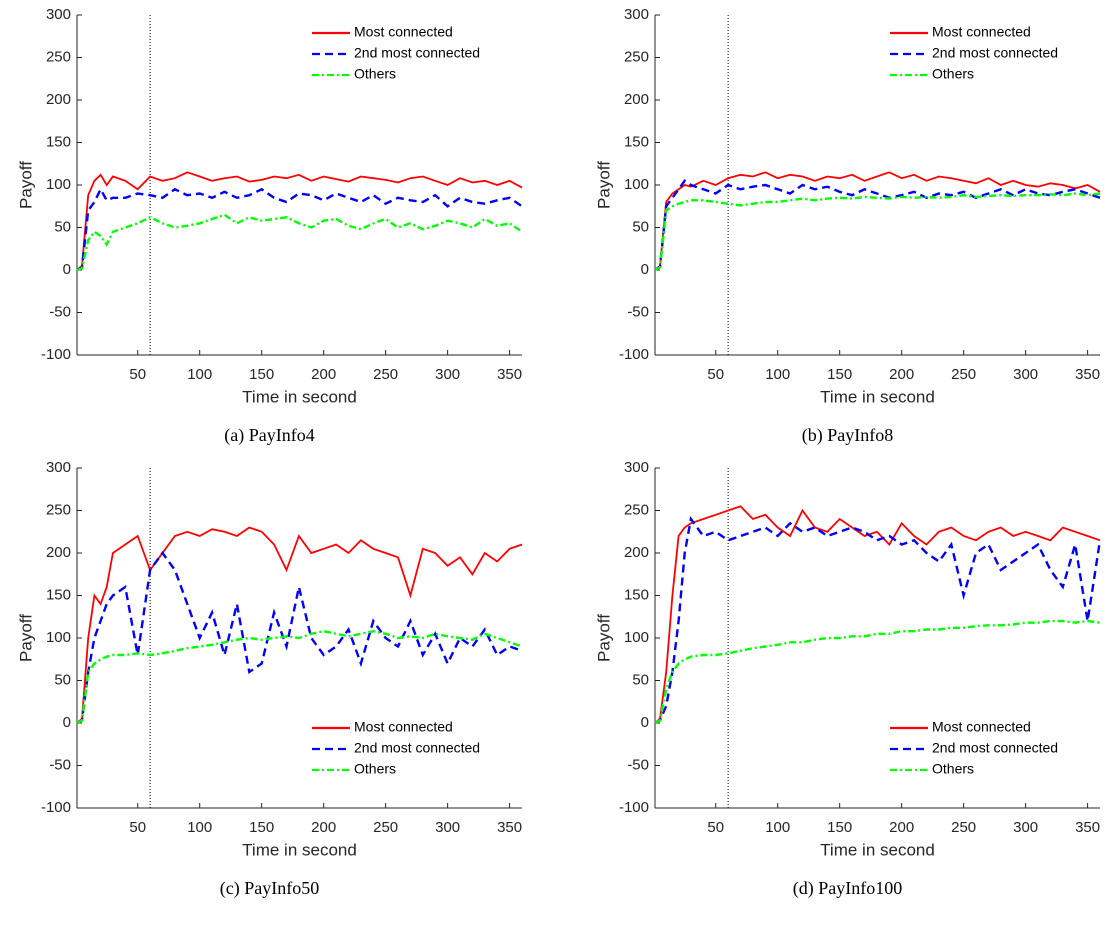 The height and width of the screenshot is (937, 1107). I want to click on caption: (b) PayInfo8, so click(847, 435).